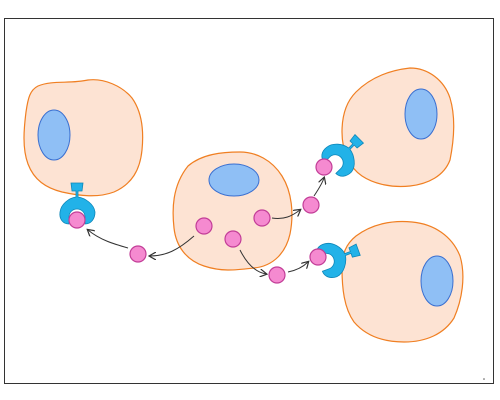 The image size is (500, 400). I want to click on arrow-signaling-to-free-top-right, so click(285, 214).